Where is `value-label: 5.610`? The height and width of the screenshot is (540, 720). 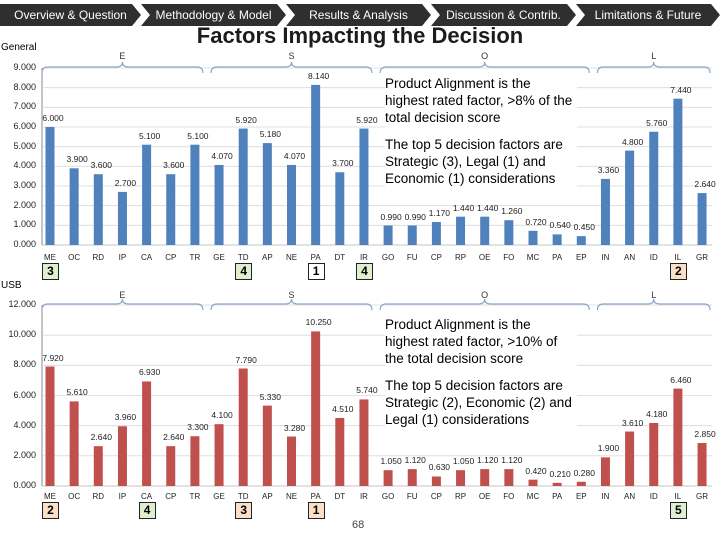
value-label: 5.610 is located at coordinates (77, 392).